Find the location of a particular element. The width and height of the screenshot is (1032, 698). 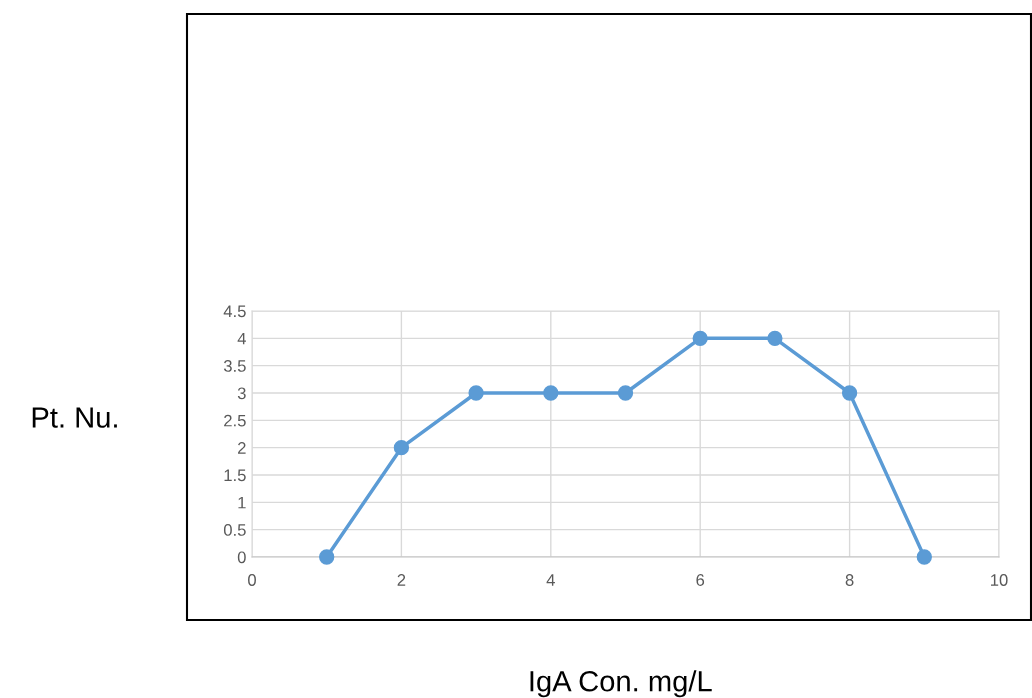

y-axis-title: Pt. Nu. is located at coordinates (74, 417).